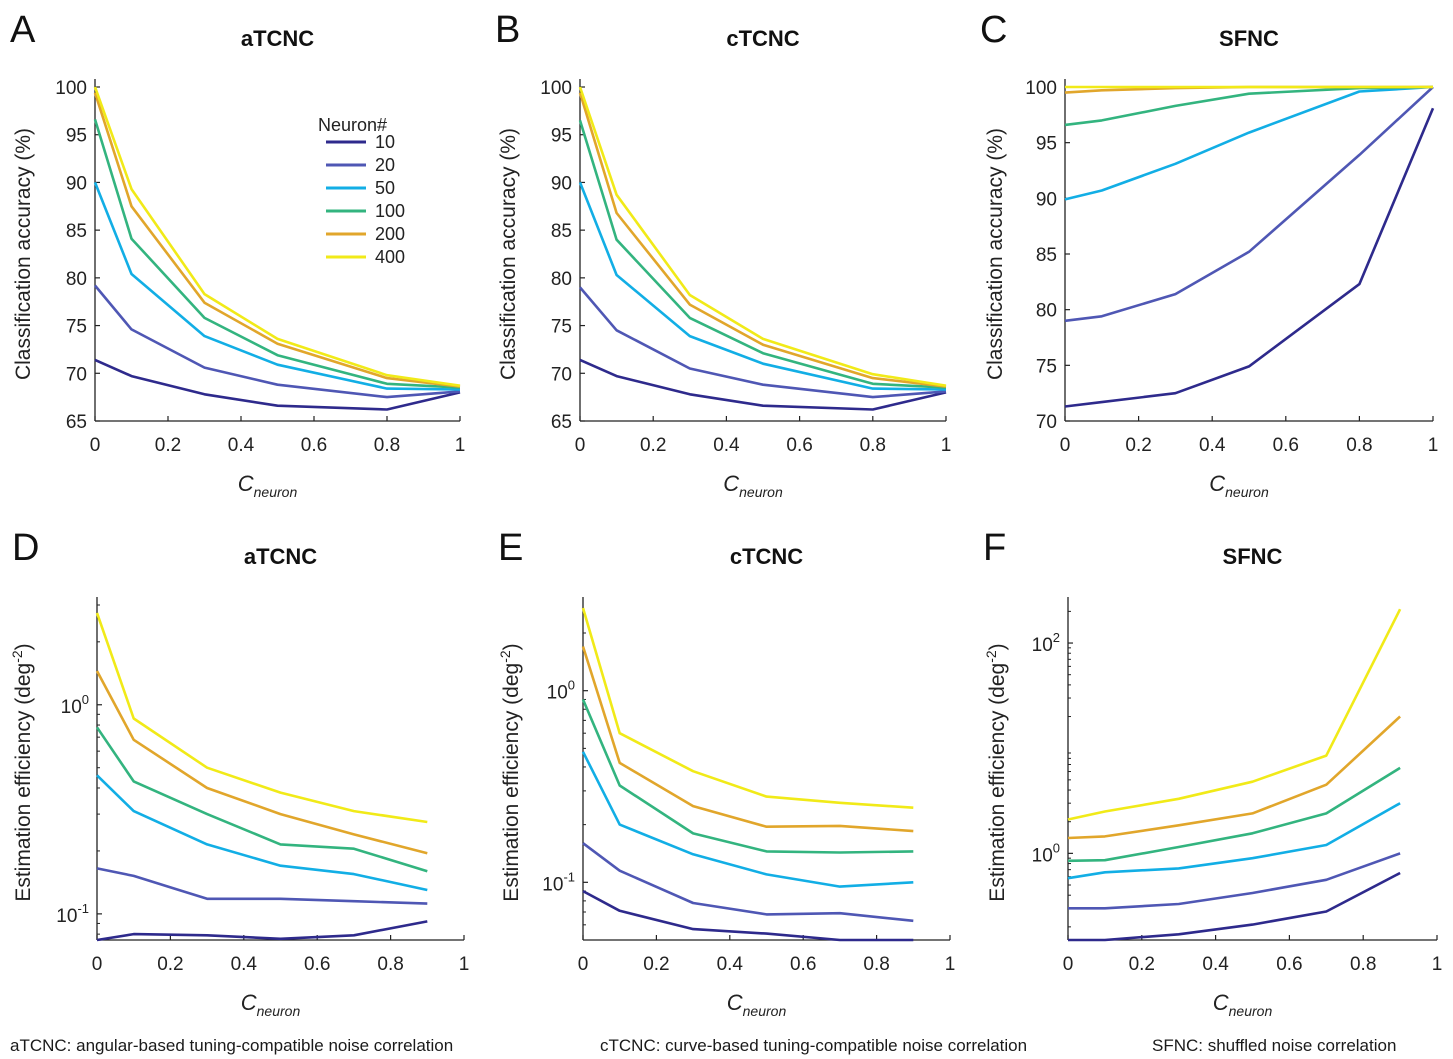 The height and width of the screenshot is (1059, 1453). What do you see at coordinates (390, 257) in the screenshot?
I see `legend-label-400: 400` at bounding box center [390, 257].